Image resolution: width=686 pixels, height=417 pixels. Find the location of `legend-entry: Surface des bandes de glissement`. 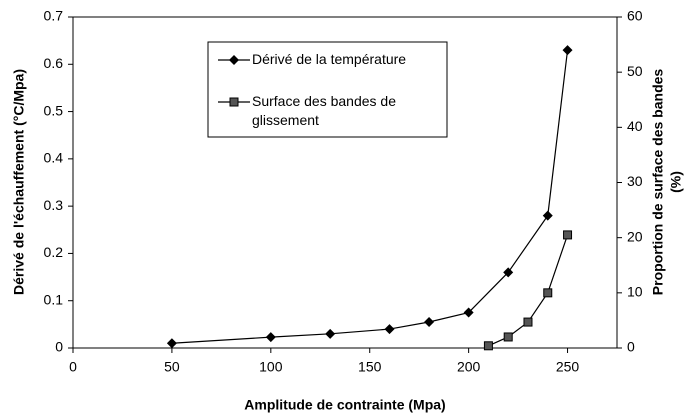

legend-entry: Surface des bandes de glissement is located at coordinates (324, 110).